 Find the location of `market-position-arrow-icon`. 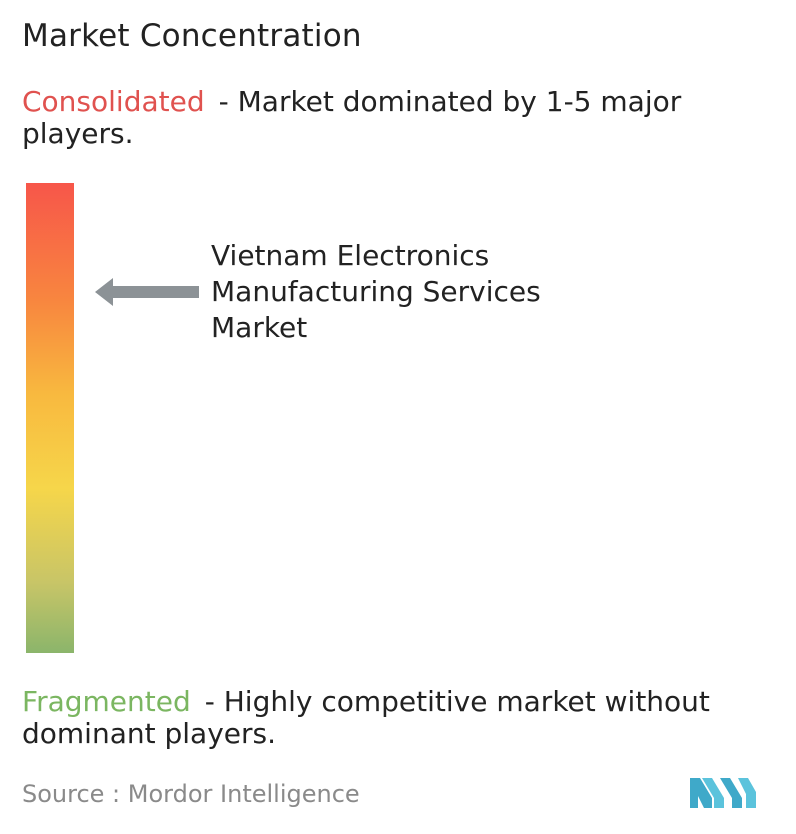

market-position-arrow-icon is located at coordinates (147, 292).